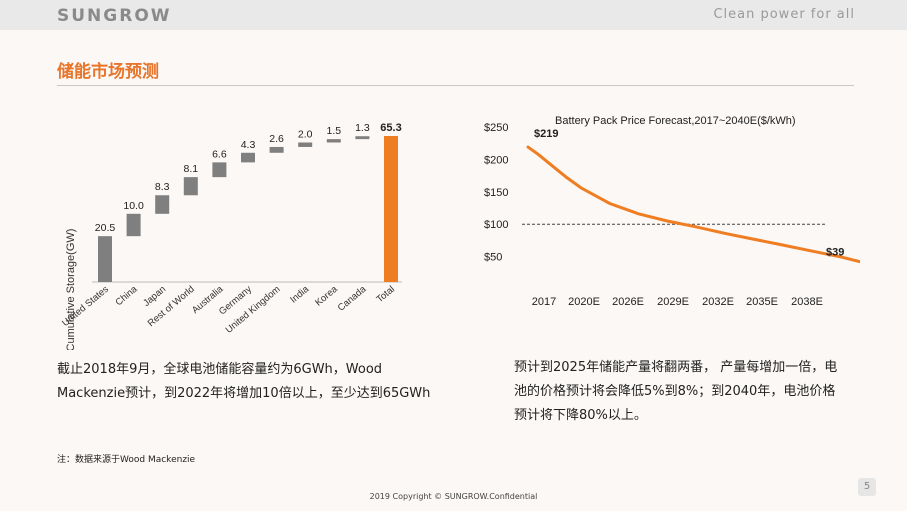  What do you see at coordinates (453, 15) in the screenshot?
I see `top-bar: SUNGROW Clean power for all` at bounding box center [453, 15].